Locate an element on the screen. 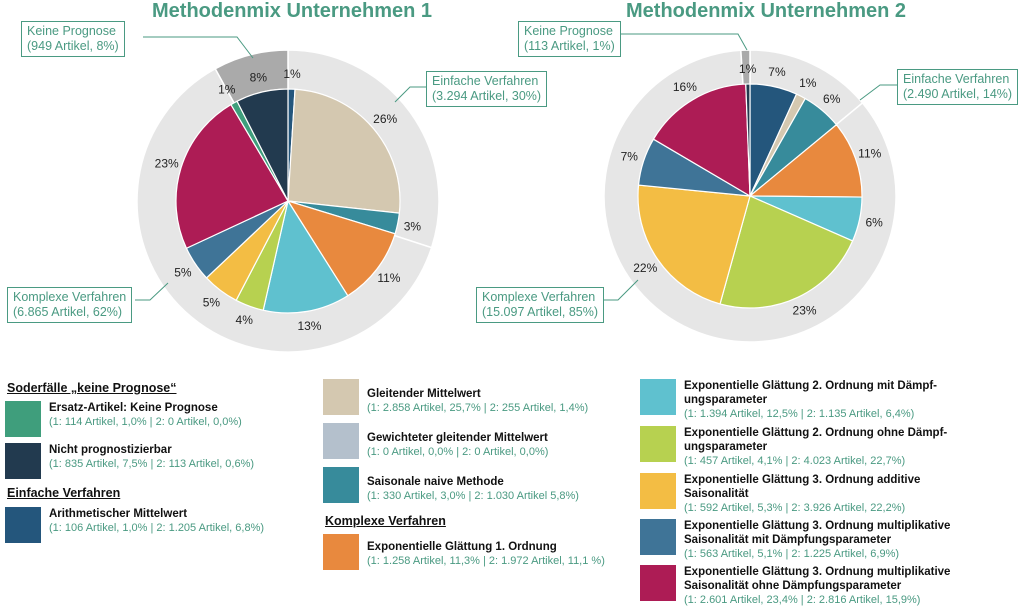 The height and width of the screenshot is (610, 1024). legend-name: Gleitender Mittelwert is located at coordinates (424, 394).